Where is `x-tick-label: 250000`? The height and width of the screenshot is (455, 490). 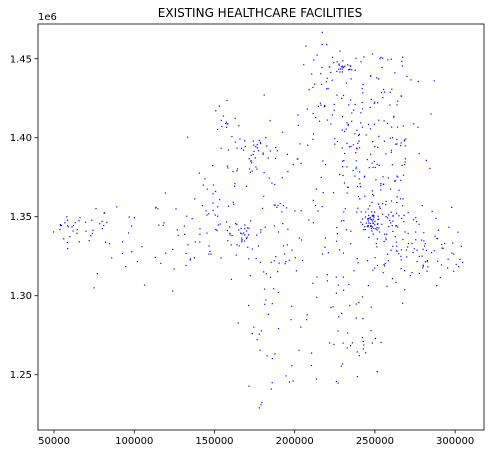
x-tick-label: 250000 is located at coordinates (375, 441).